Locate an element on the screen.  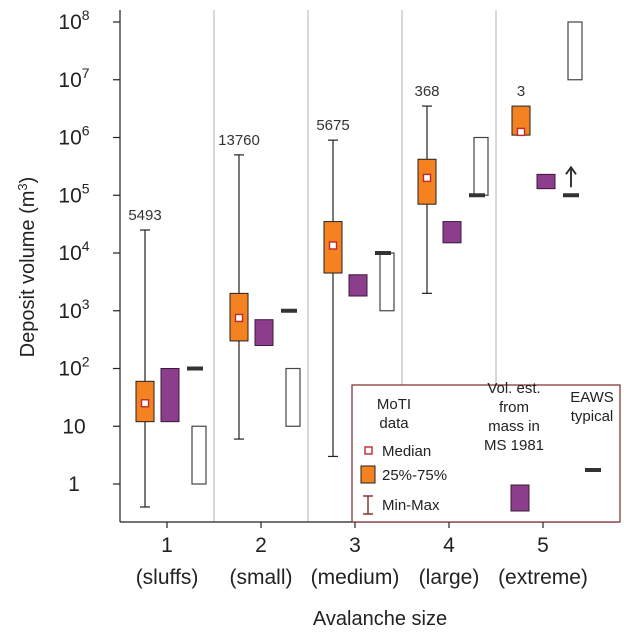
y-tick-label: 10⁴ is located at coordinates (73, 251).